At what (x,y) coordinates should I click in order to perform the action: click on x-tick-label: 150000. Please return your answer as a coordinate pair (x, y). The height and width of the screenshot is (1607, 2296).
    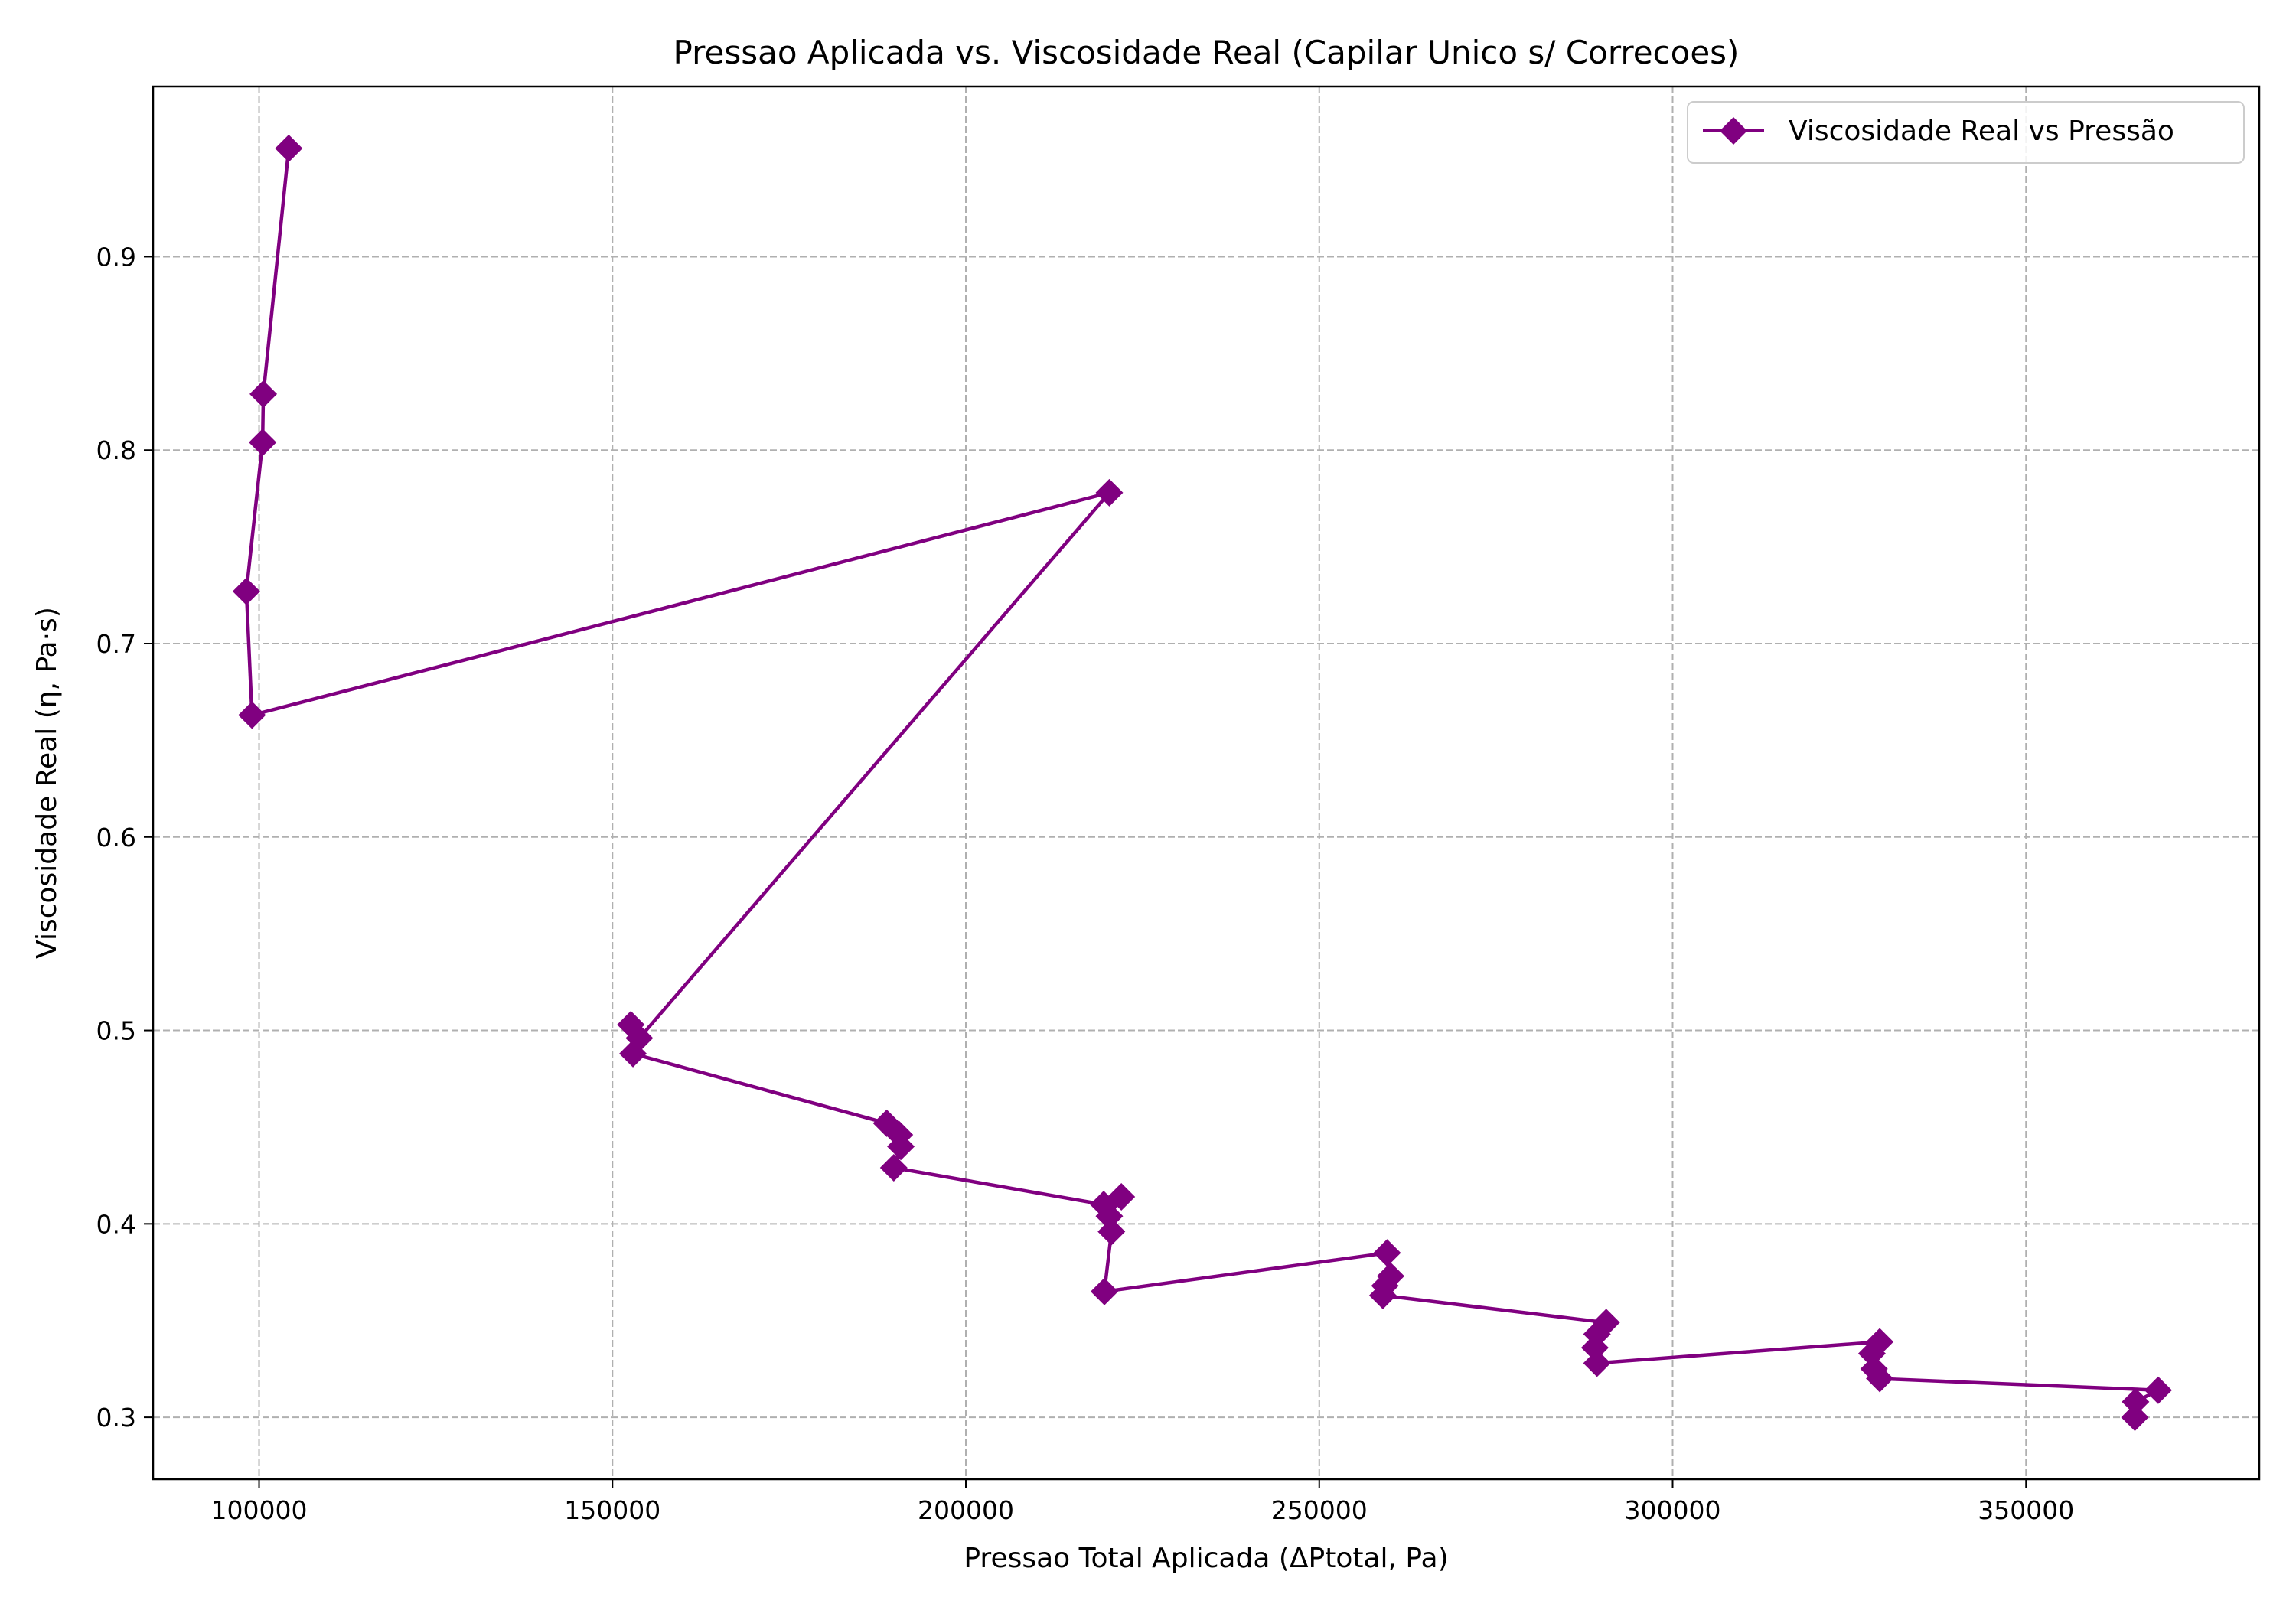
    Looking at the image, I should click on (612, 1510).